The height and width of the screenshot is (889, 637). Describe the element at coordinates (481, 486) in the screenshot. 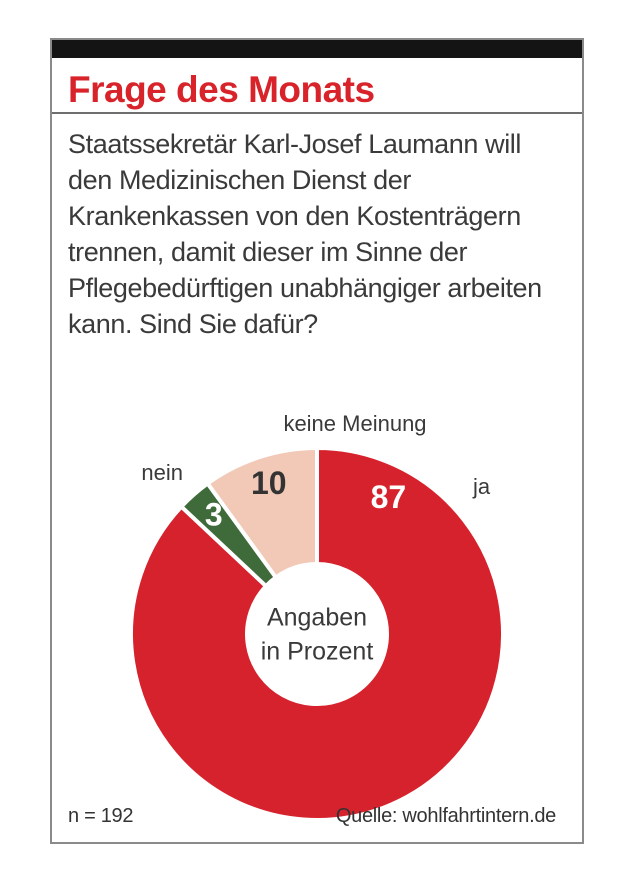

I see `category-label-ja: ja` at that location.